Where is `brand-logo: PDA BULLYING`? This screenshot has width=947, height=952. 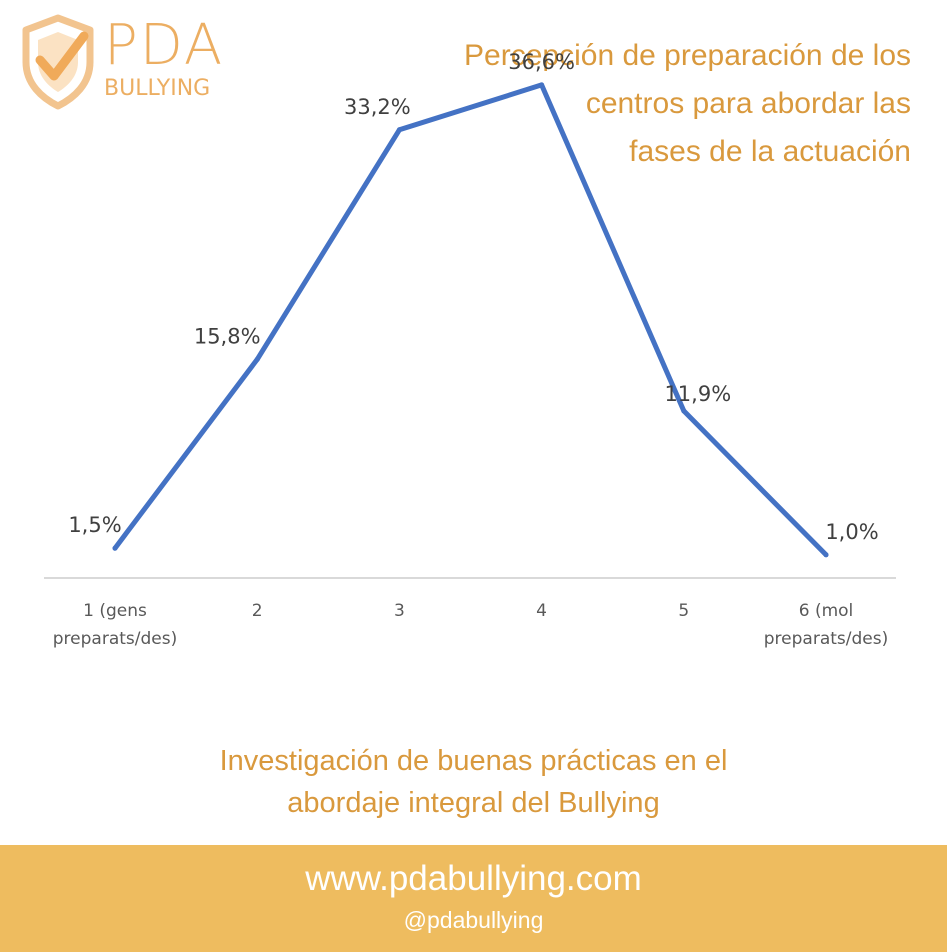 brand-logo: PDA BULLYING is located at coordinates (120, 62).